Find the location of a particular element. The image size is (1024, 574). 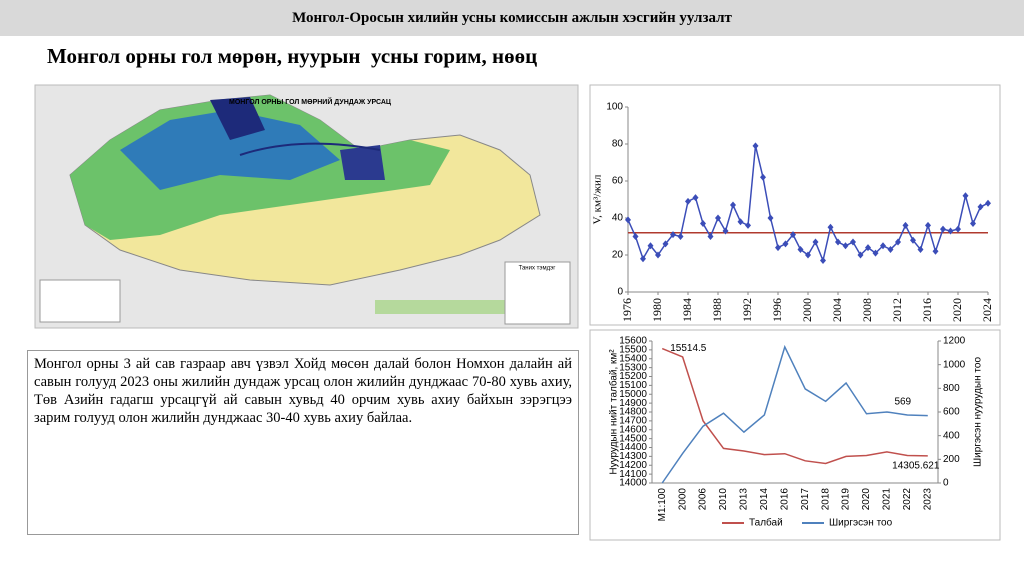

x-tick-label: 2006 is located at coordinates (703, 499).